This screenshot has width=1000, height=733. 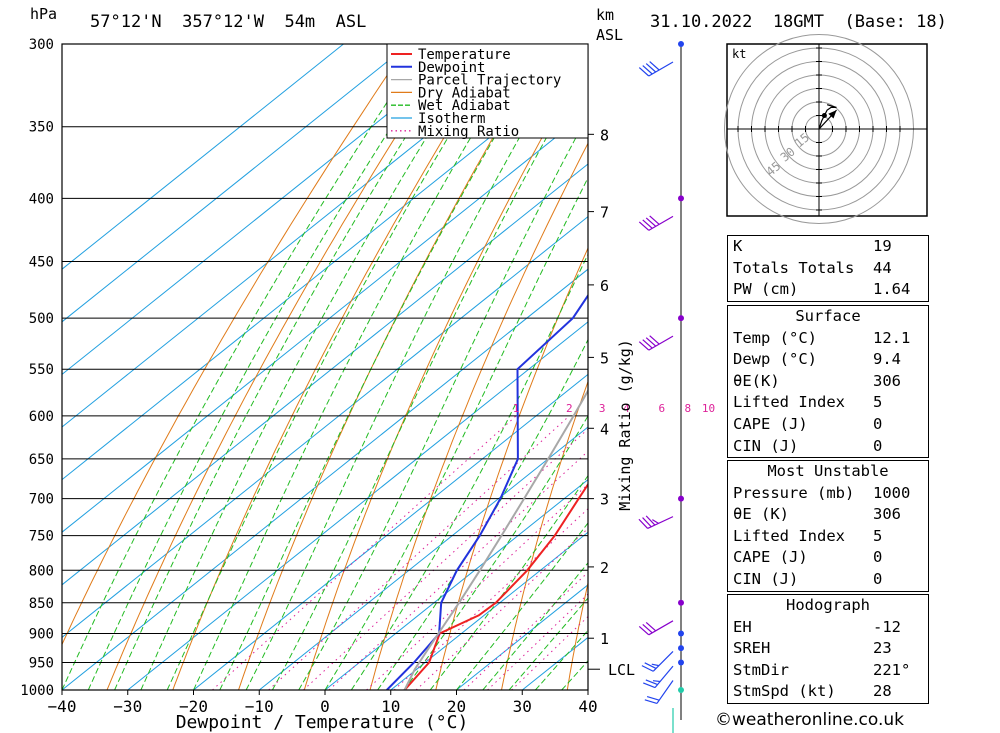 I want to click on height-tick-label: 7, so click(x=604, y=213).